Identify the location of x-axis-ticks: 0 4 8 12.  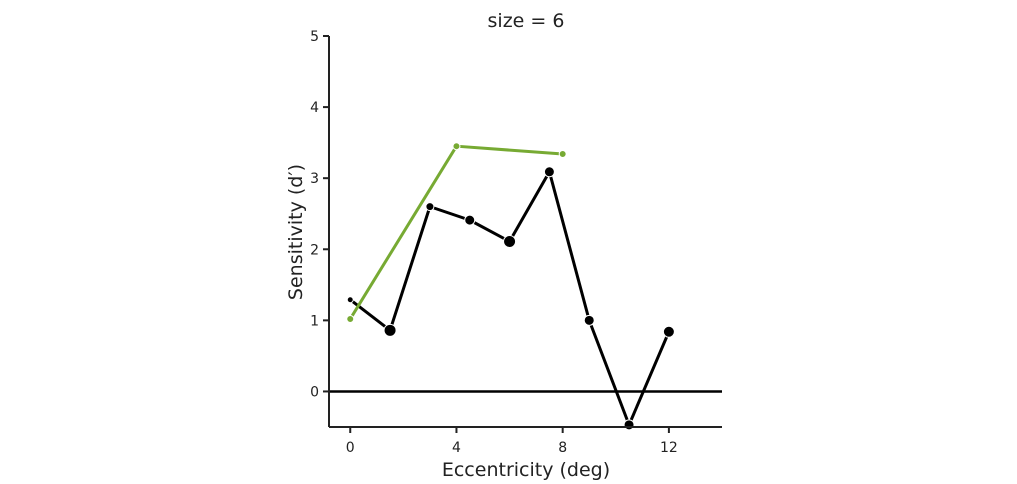
(512, 441).